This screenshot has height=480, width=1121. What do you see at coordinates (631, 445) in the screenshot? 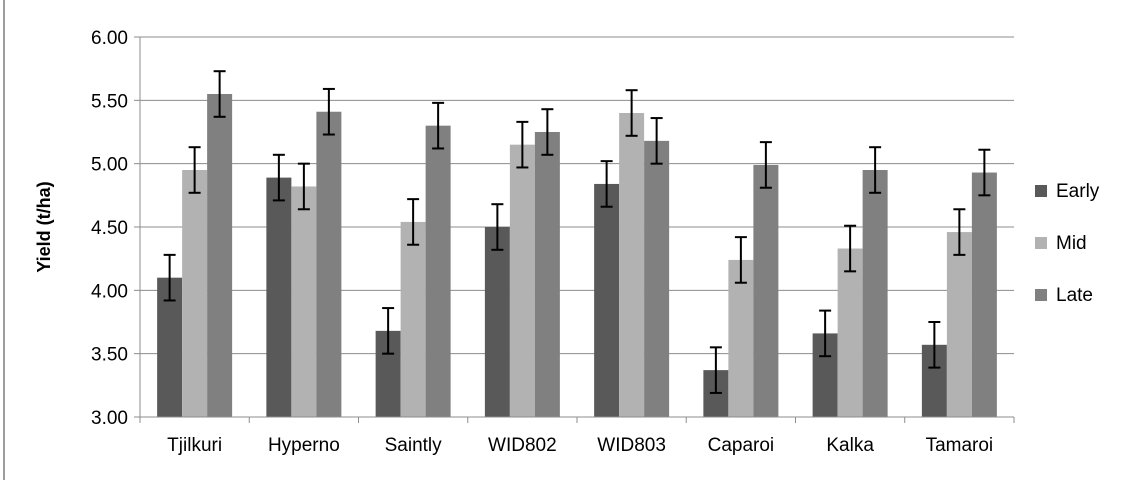
I see `x-tick-label: WID803` at bounding box center [631, 445].